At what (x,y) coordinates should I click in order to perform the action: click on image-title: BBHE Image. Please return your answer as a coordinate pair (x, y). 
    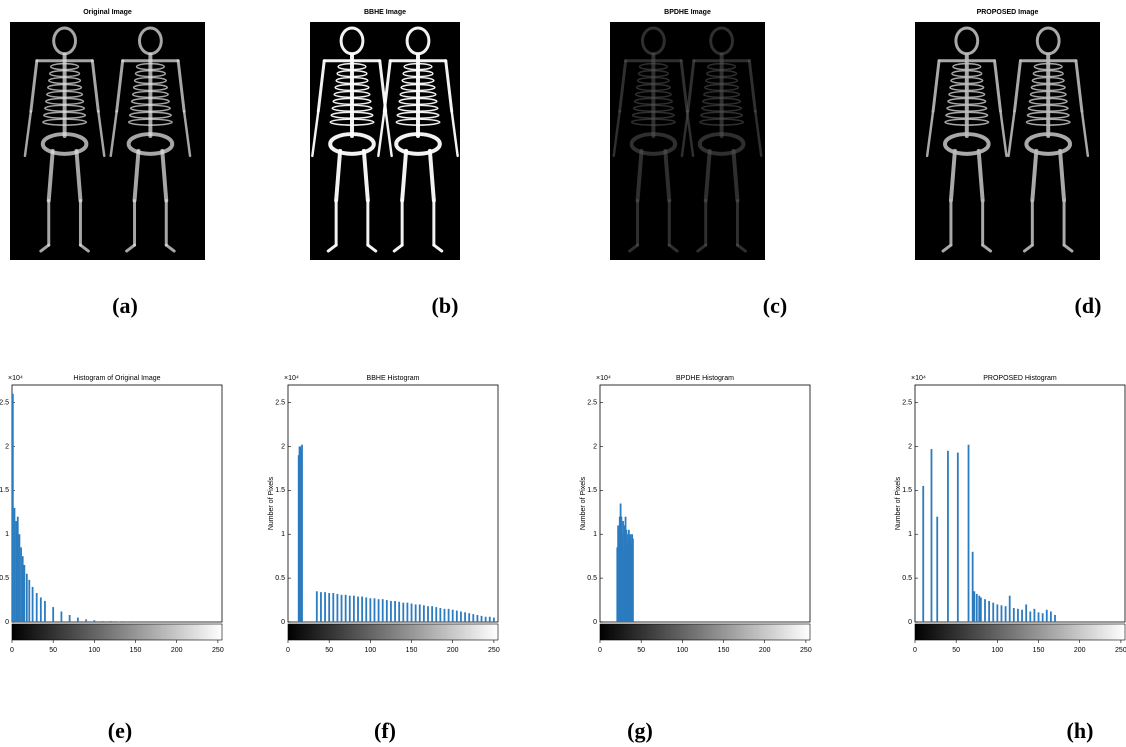
    Looking at the image, I should click on (385, 12).